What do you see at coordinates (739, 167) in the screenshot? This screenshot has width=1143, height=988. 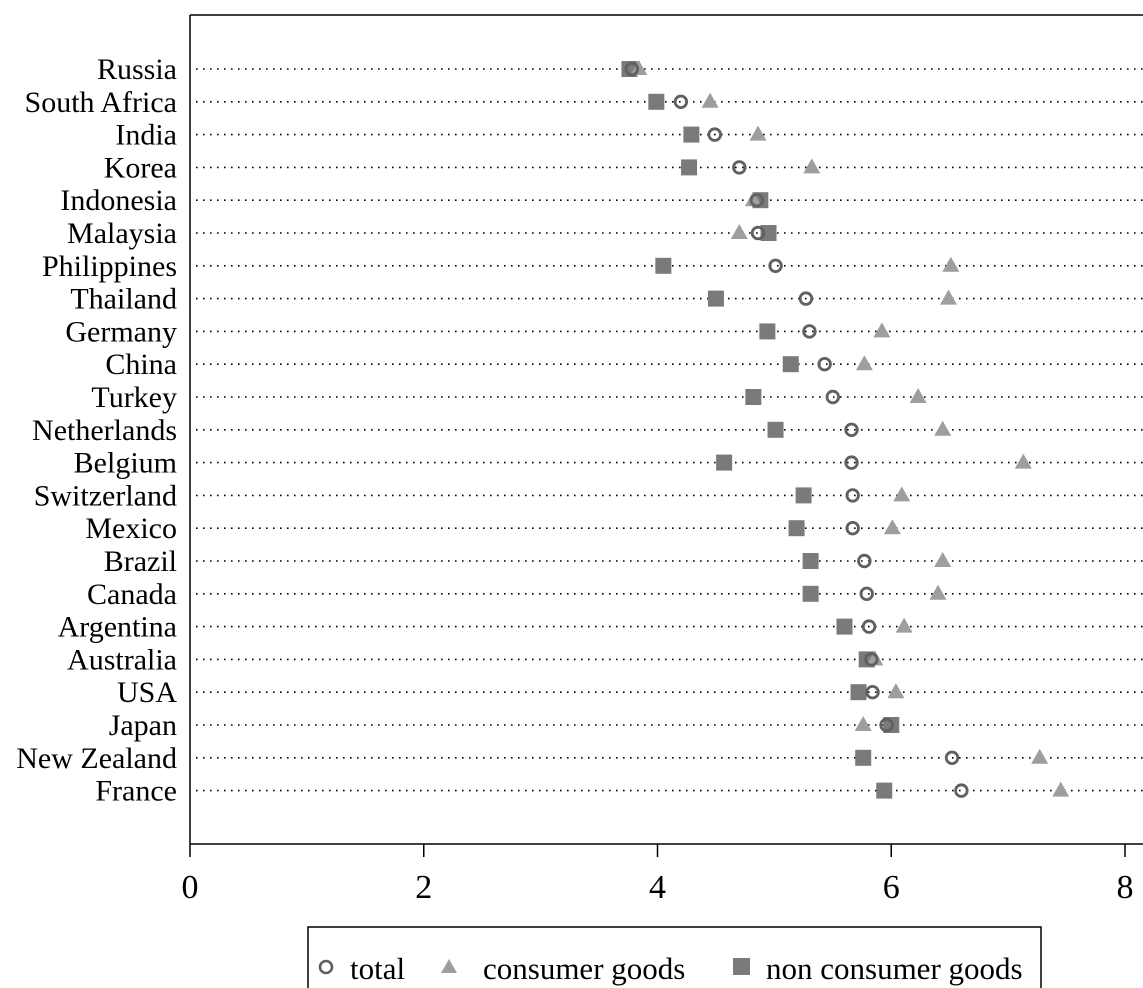 I see `total-point-korea` at bounding box center [739, 167].